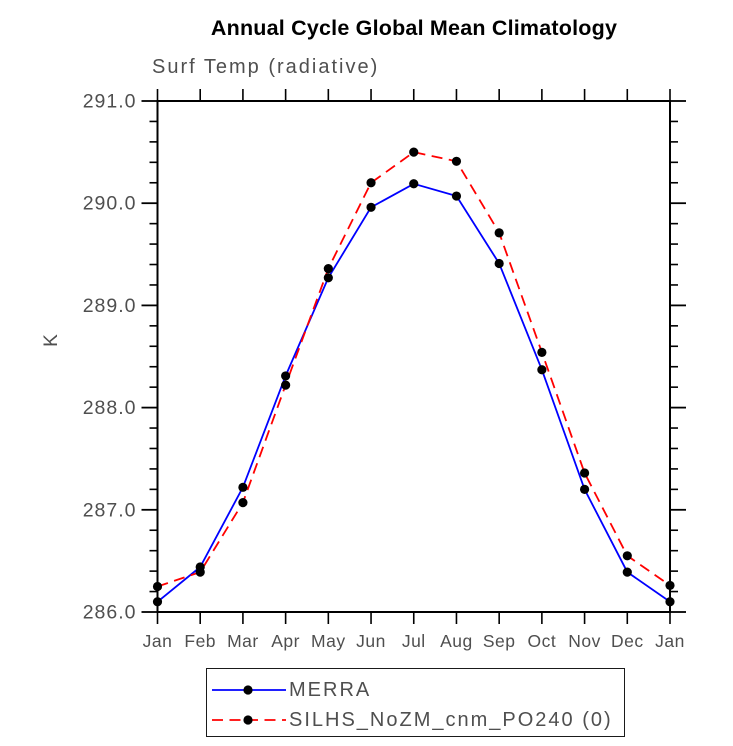 This screenshot has height=746, width=733. Describe the element at coordinates (499, 641) in the screenshot. I see `x-tick-label: Sep` at that location.